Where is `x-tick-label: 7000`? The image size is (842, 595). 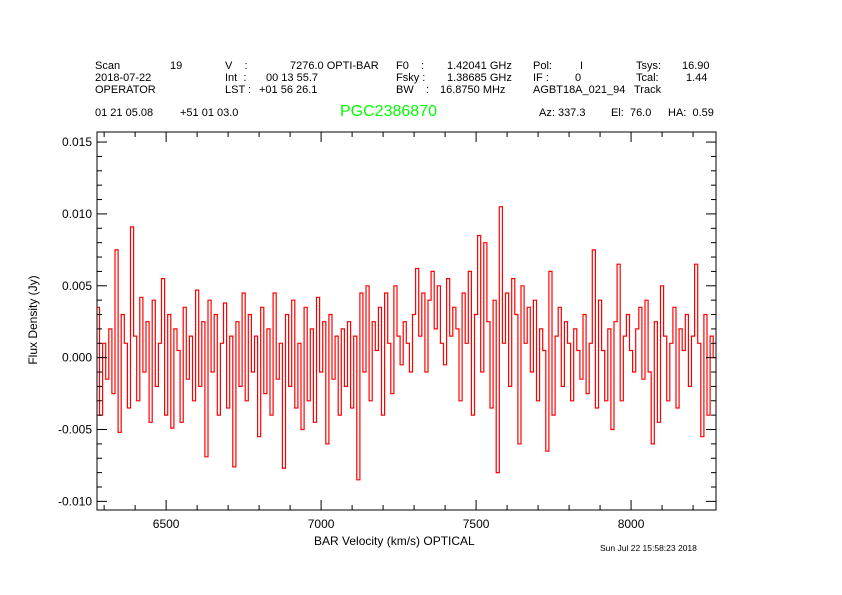 x-tick-label: 7000 is located at coordinates (321, 524).